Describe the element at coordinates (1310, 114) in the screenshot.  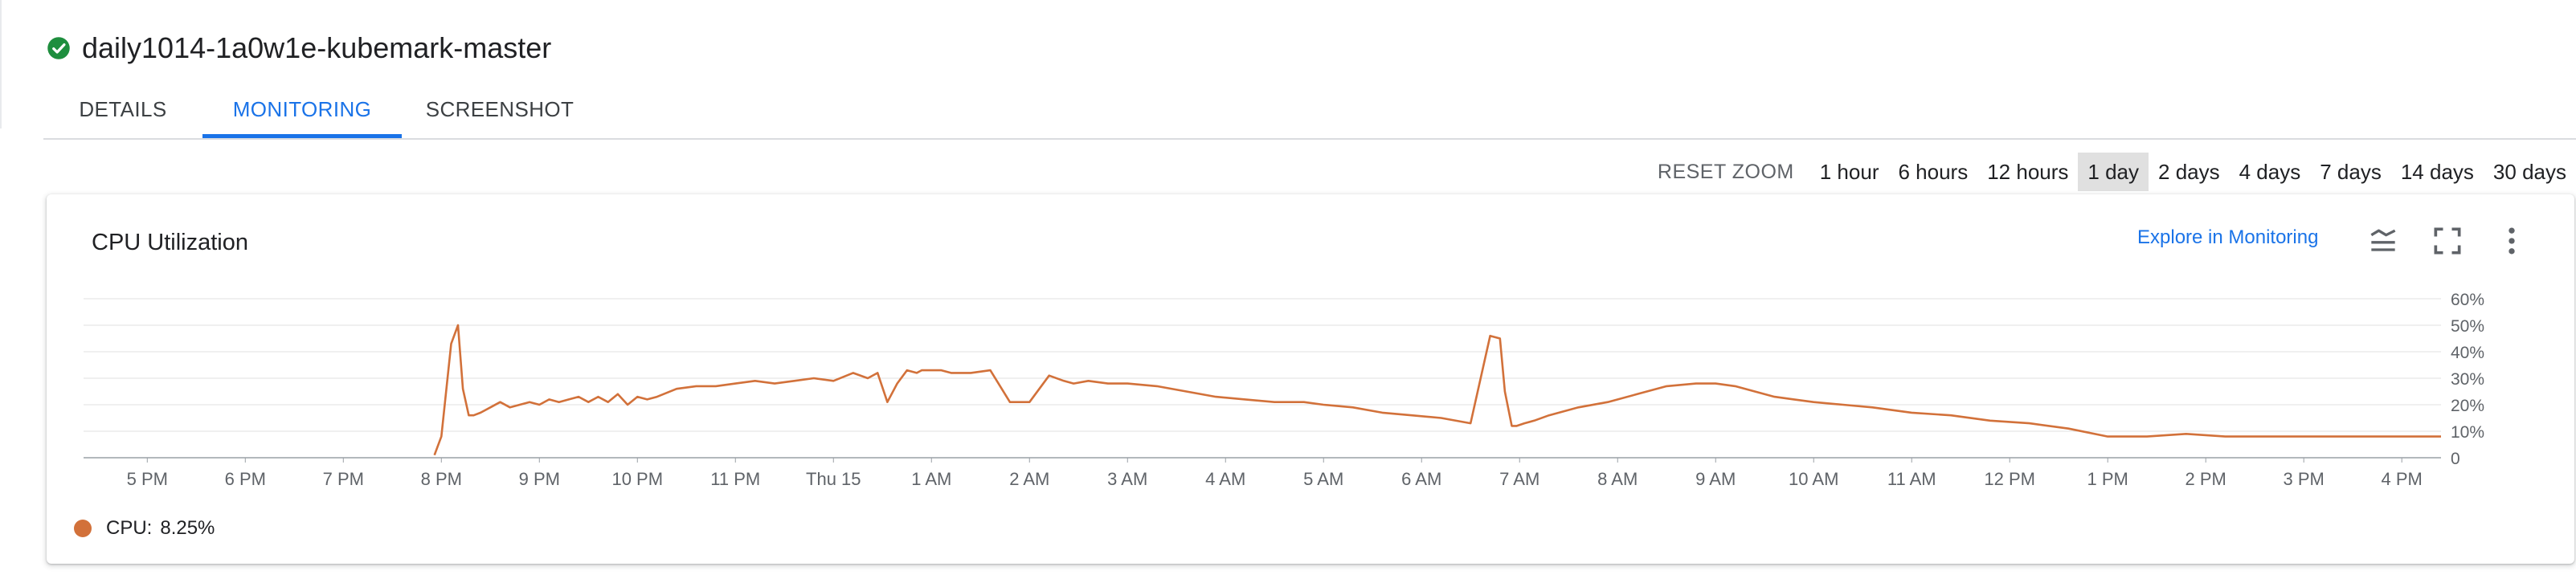
I see `tab-bar: DETAILS MONITORING SCREENSHOT` at that location.